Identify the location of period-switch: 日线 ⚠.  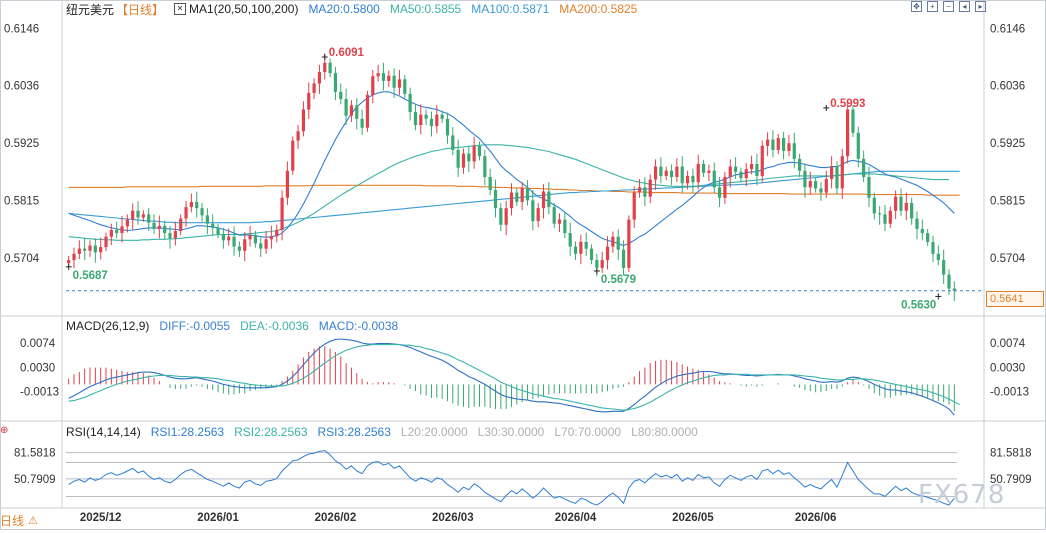
(19, 520).